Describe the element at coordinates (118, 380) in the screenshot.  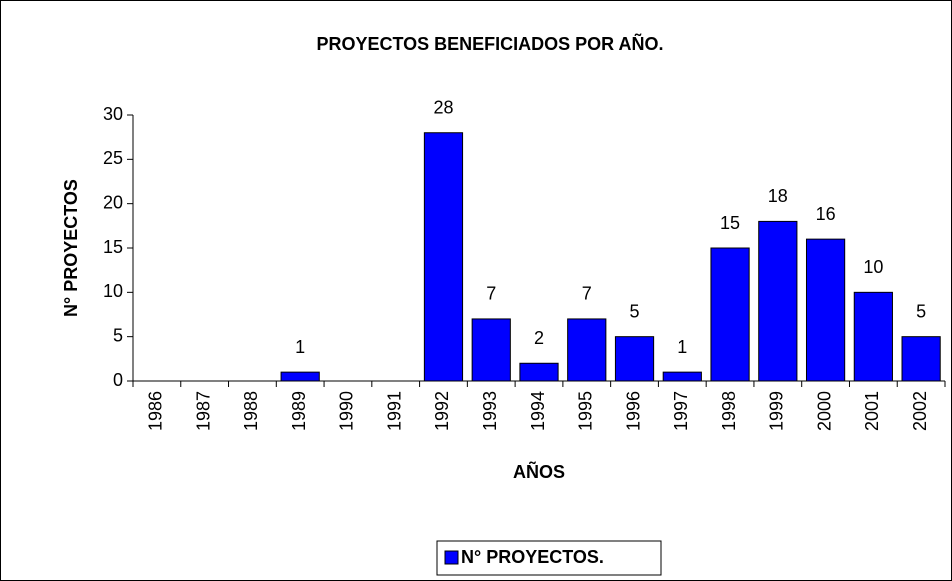
I see `y-tick-label: 0` at that location.